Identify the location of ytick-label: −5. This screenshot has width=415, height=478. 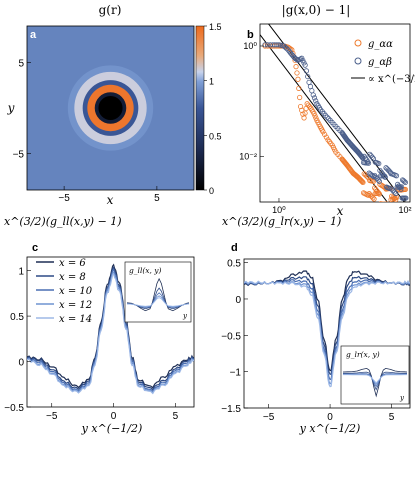
(19, 155).